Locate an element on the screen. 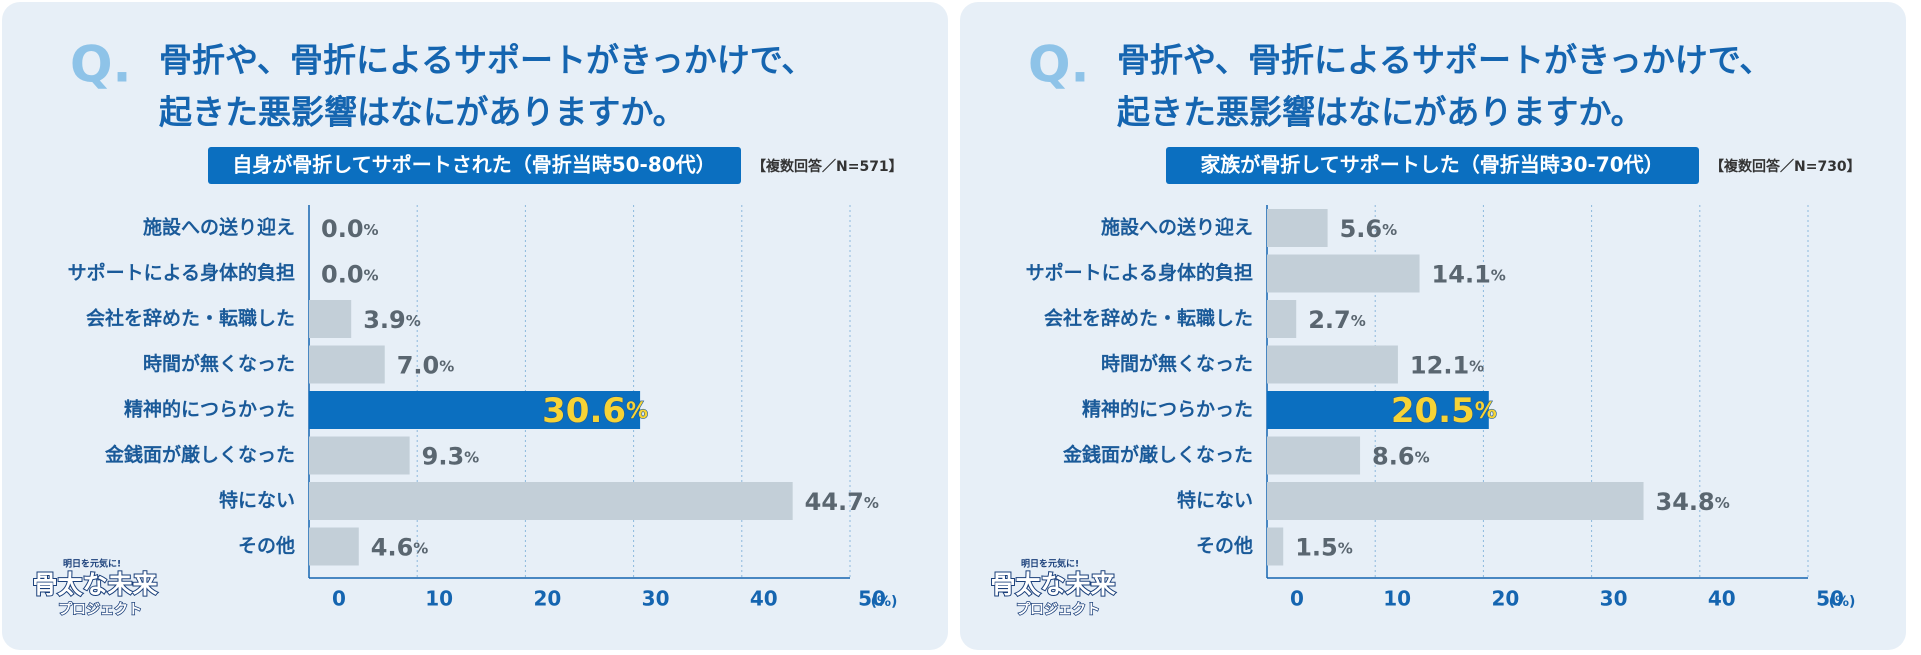  value-number: 14.1 is located at coordinates (1461, 275).